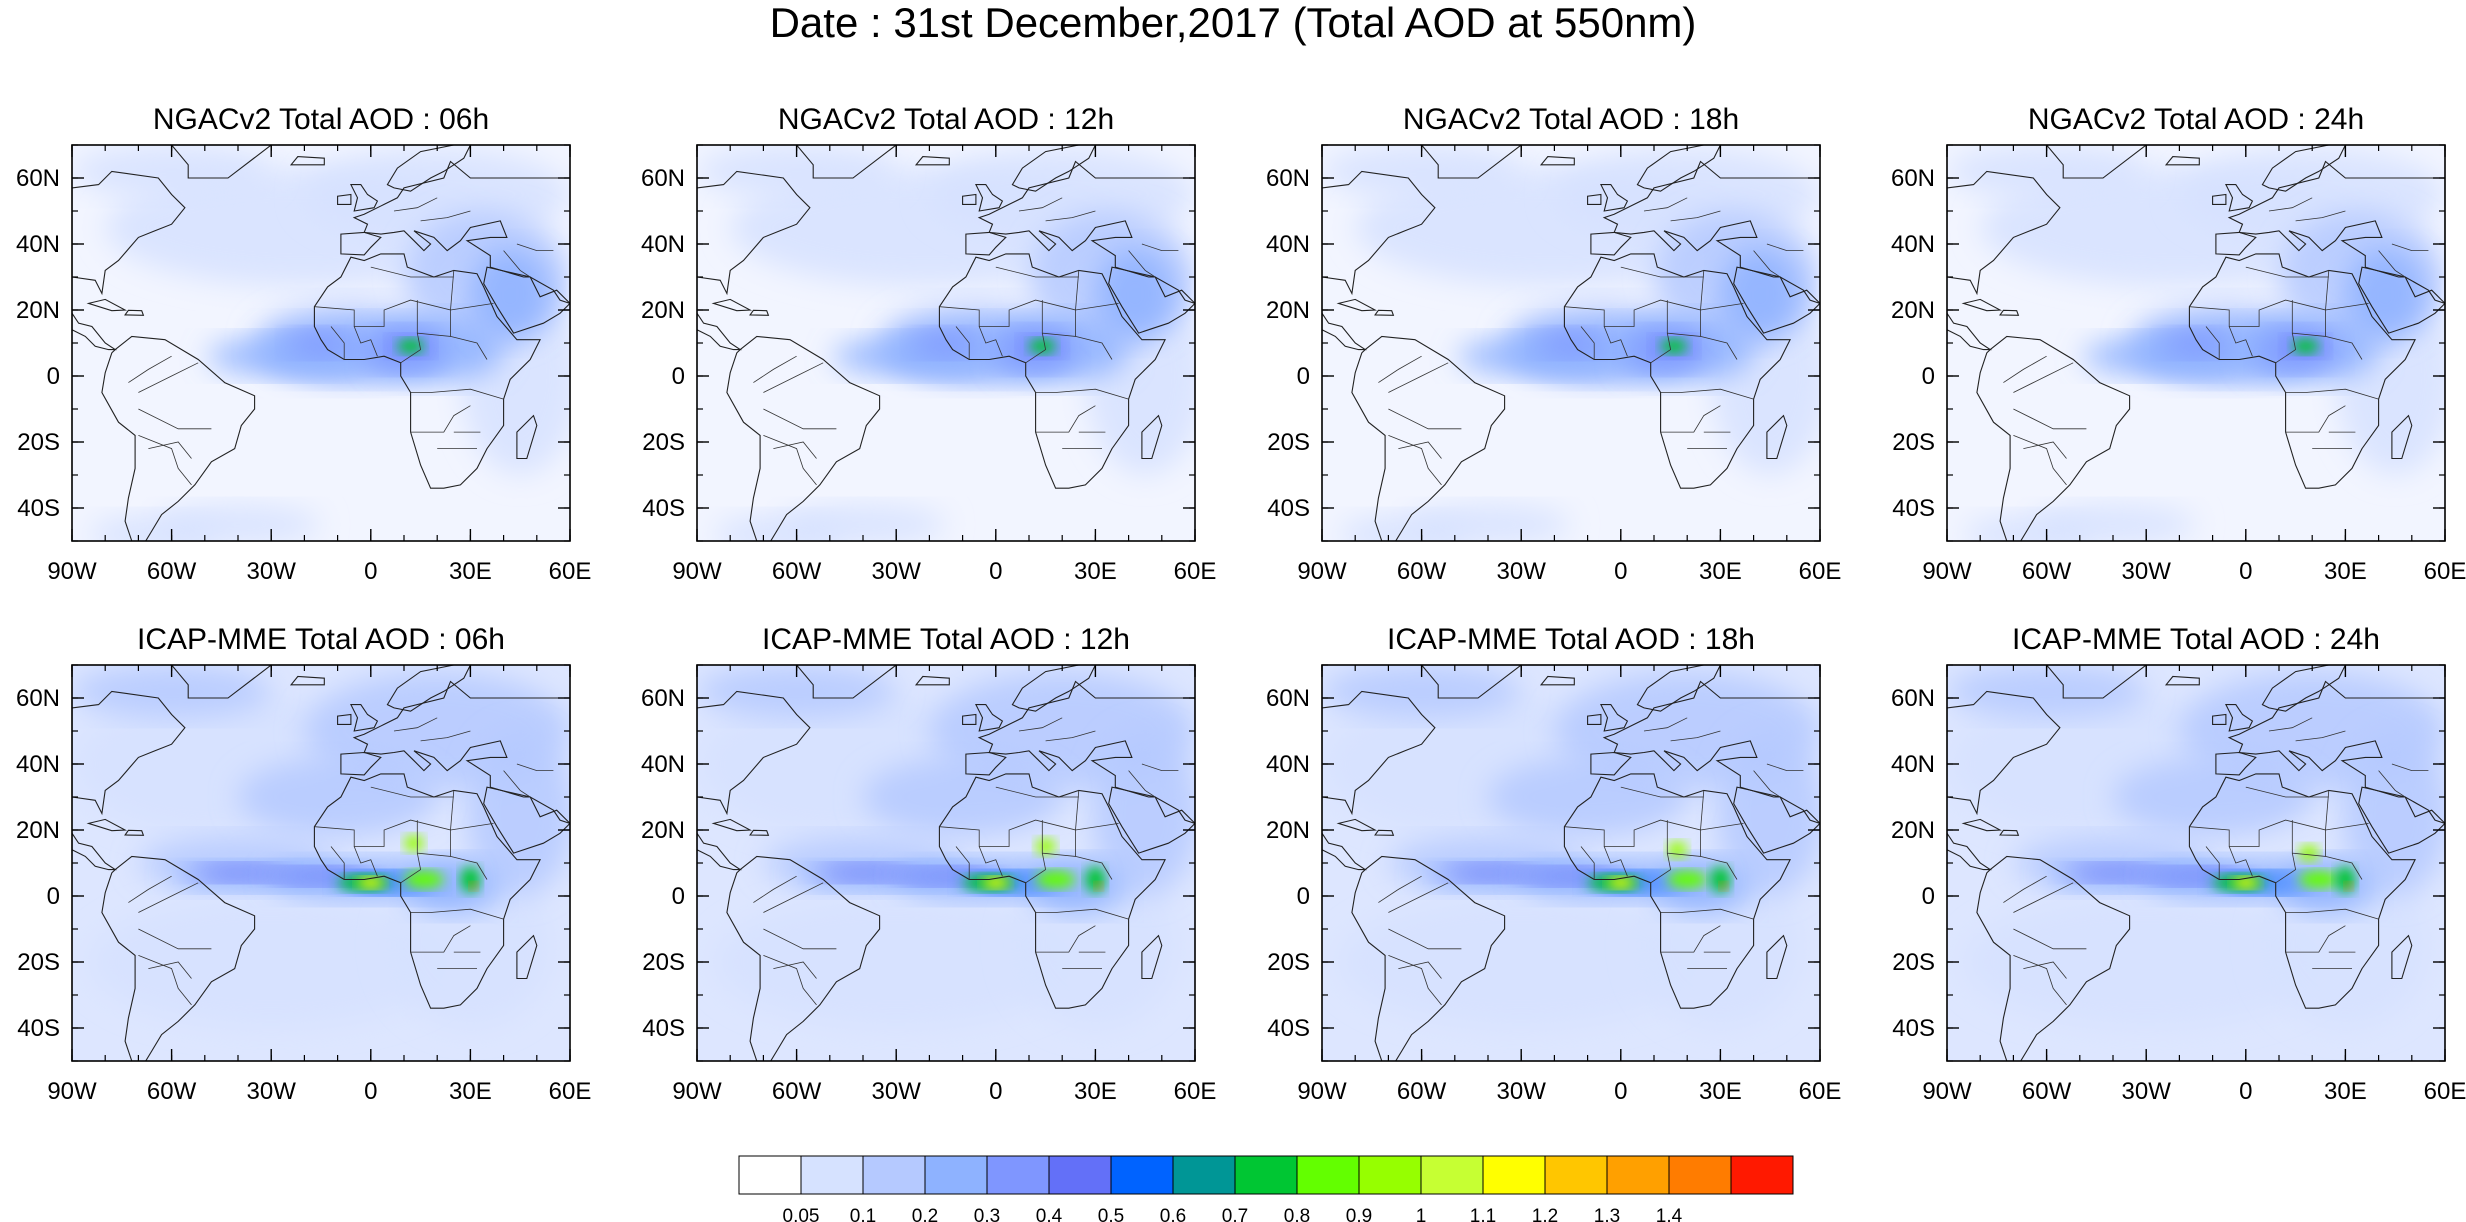 This screenshot has width=2466, height=1222. What do you see at coordinates (1359, 1214) in the screenshot?
I see `colorbar-label: 0.9` at bounding box center [1359, 1214].